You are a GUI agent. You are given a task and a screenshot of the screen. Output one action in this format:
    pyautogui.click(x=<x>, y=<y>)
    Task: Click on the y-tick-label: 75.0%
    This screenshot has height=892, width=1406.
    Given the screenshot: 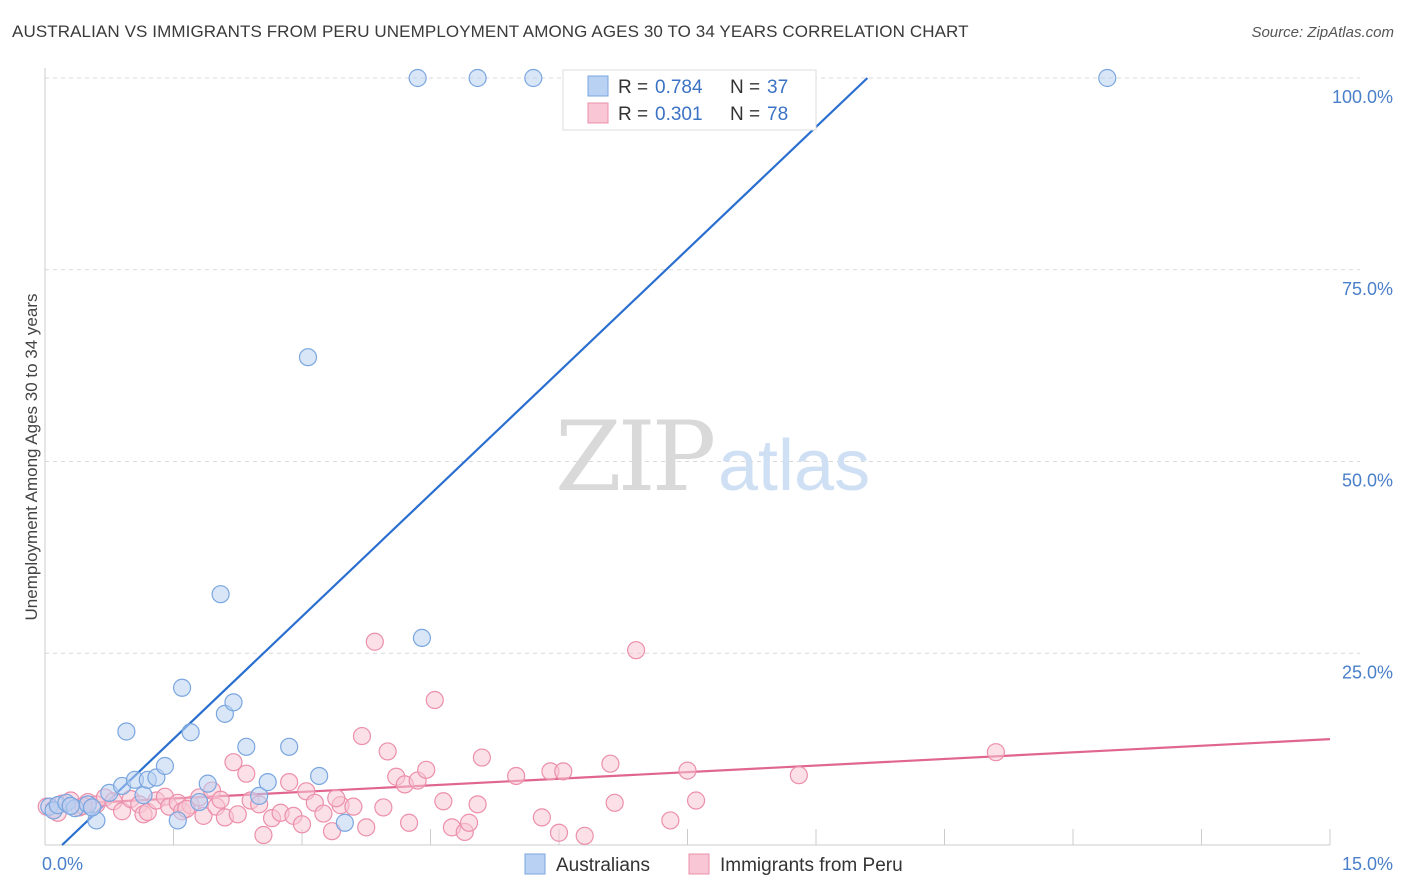 What is the action you would take?
    pyautogui.click(x=1367, y=289)
    